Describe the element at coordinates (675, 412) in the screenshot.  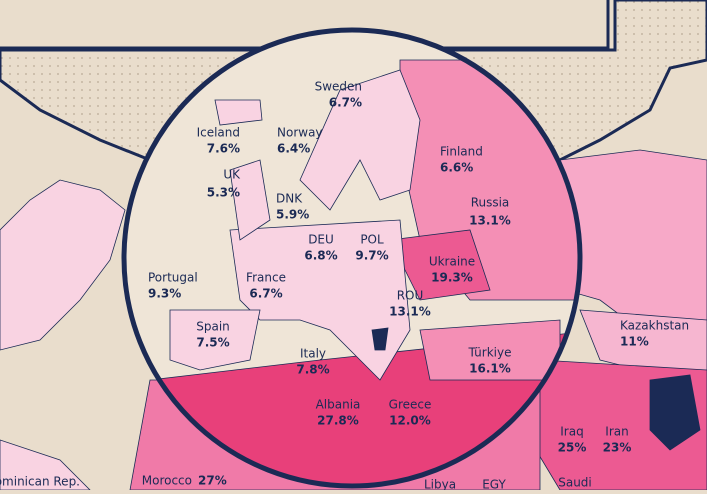
I see `afghanistan` at that location.